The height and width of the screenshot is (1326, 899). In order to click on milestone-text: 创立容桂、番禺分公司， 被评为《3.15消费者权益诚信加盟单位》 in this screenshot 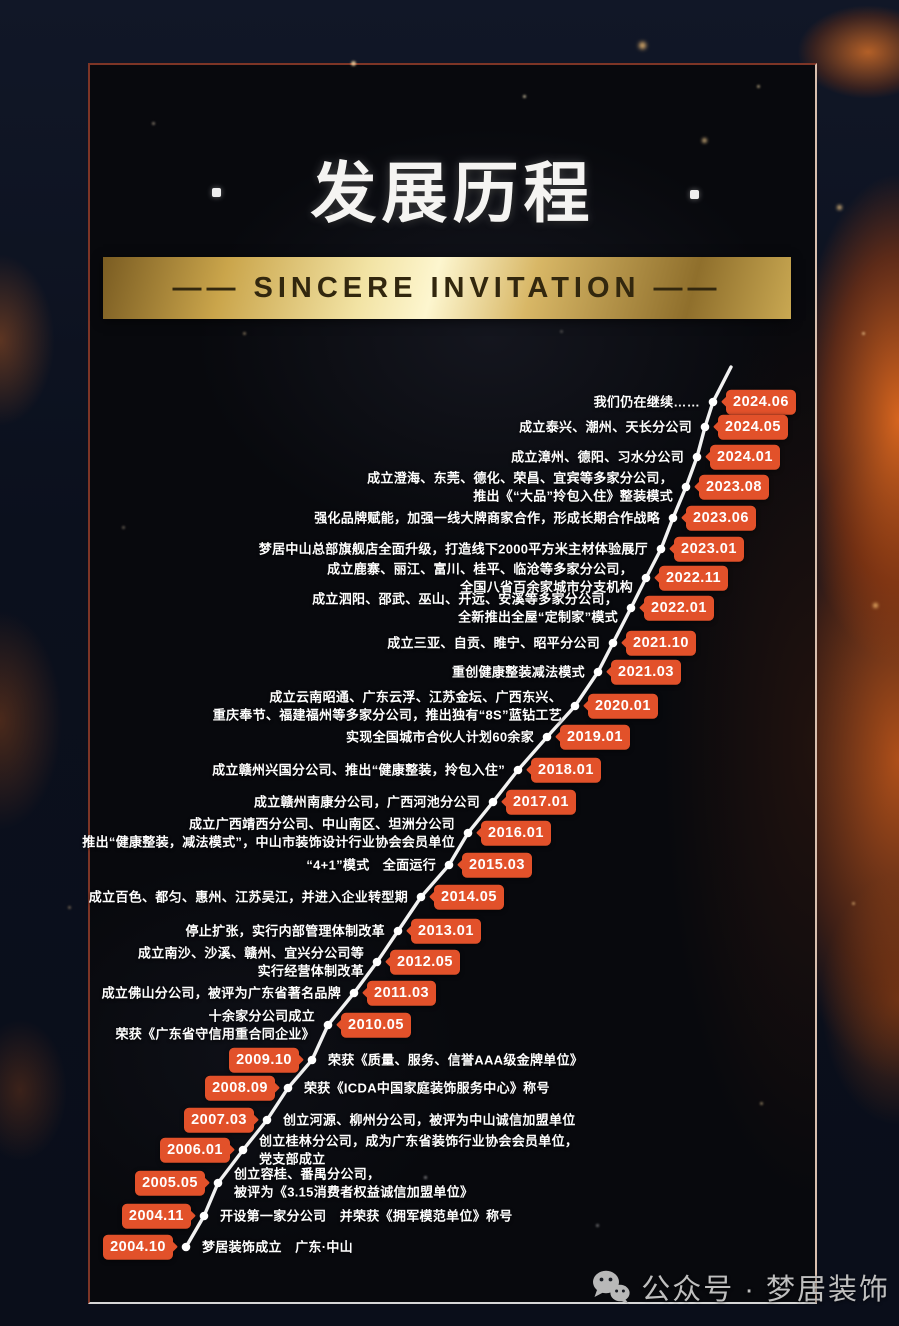, I will do `click(354, 1183)`.